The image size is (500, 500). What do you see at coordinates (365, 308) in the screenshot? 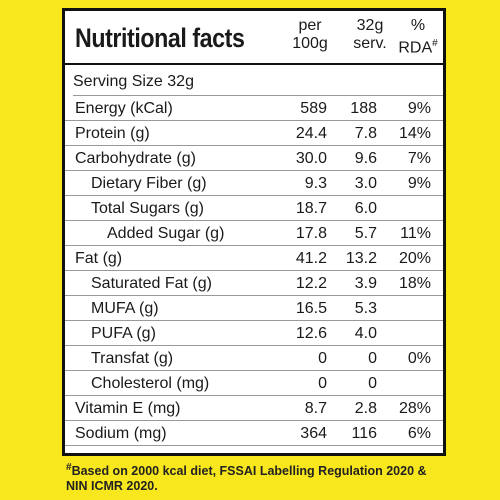
I see `value-per-serving: 5.3` at bounding box center [365, 308].